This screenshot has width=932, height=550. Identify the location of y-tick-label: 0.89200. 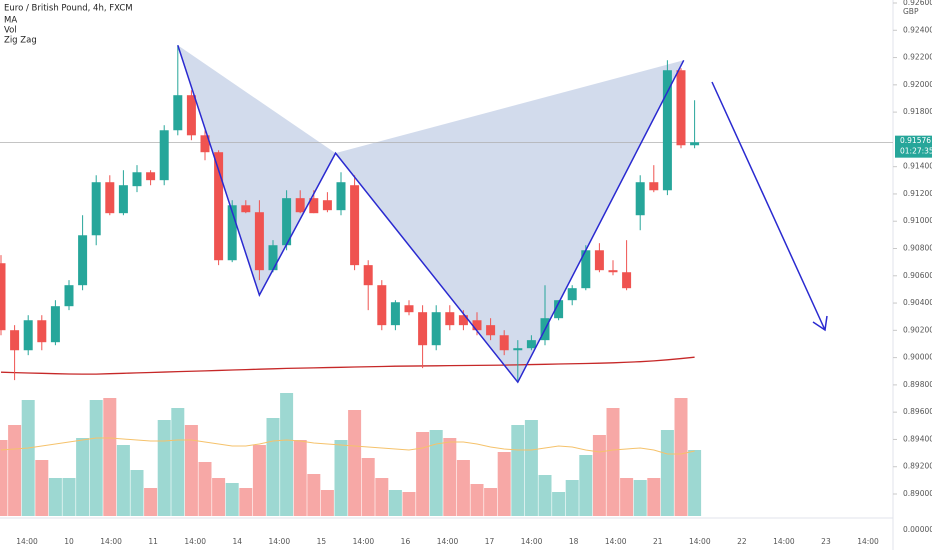
(917, 466).